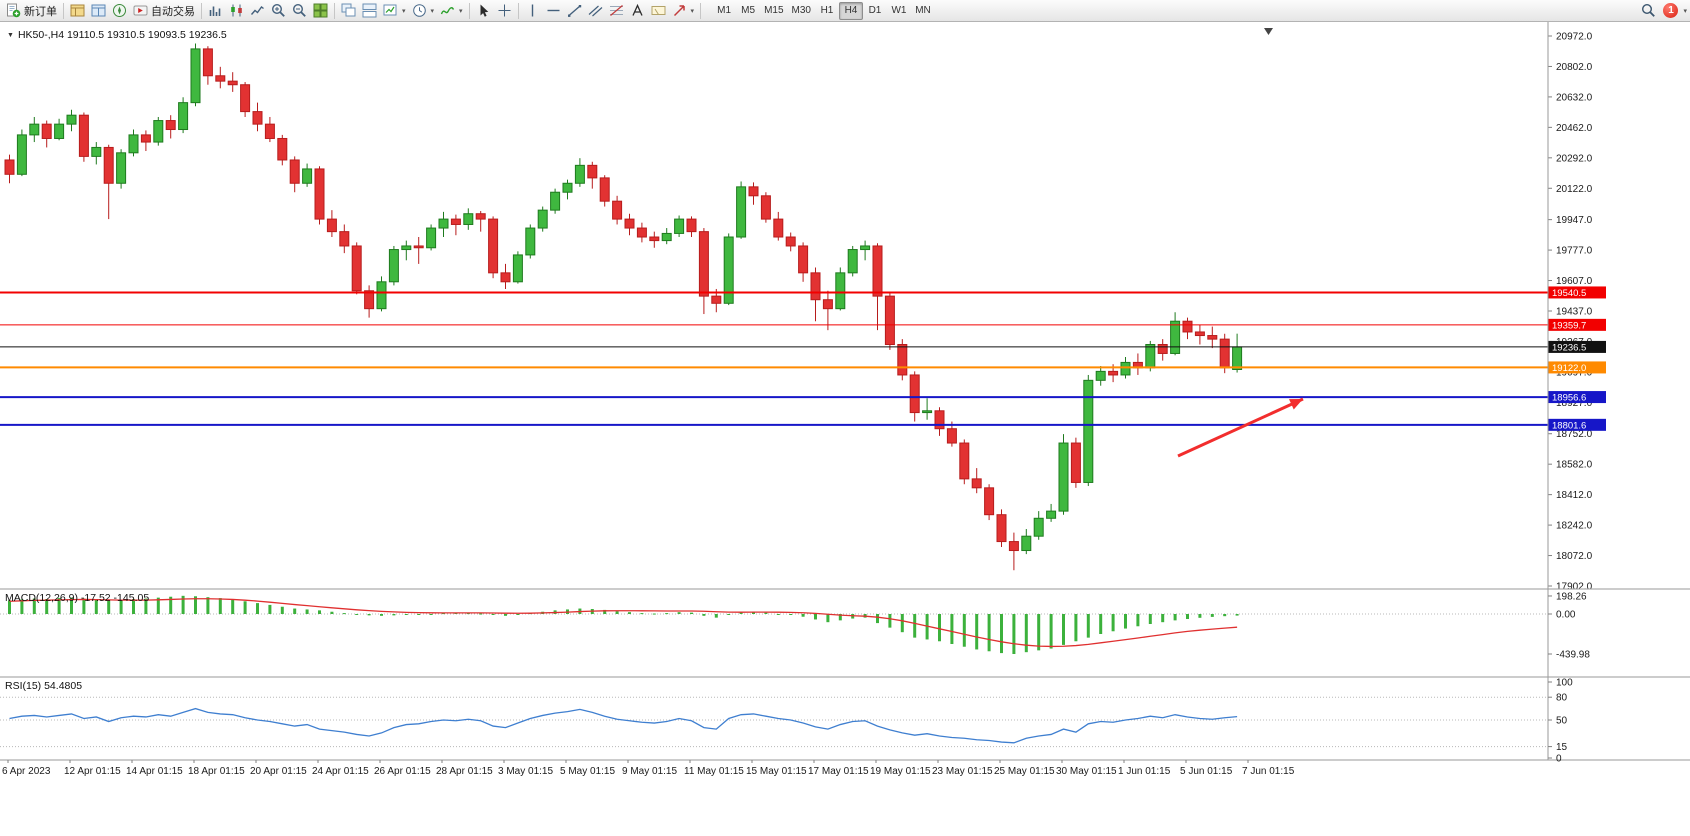  I want to click on fibonacci-icon, so click(616, 10).